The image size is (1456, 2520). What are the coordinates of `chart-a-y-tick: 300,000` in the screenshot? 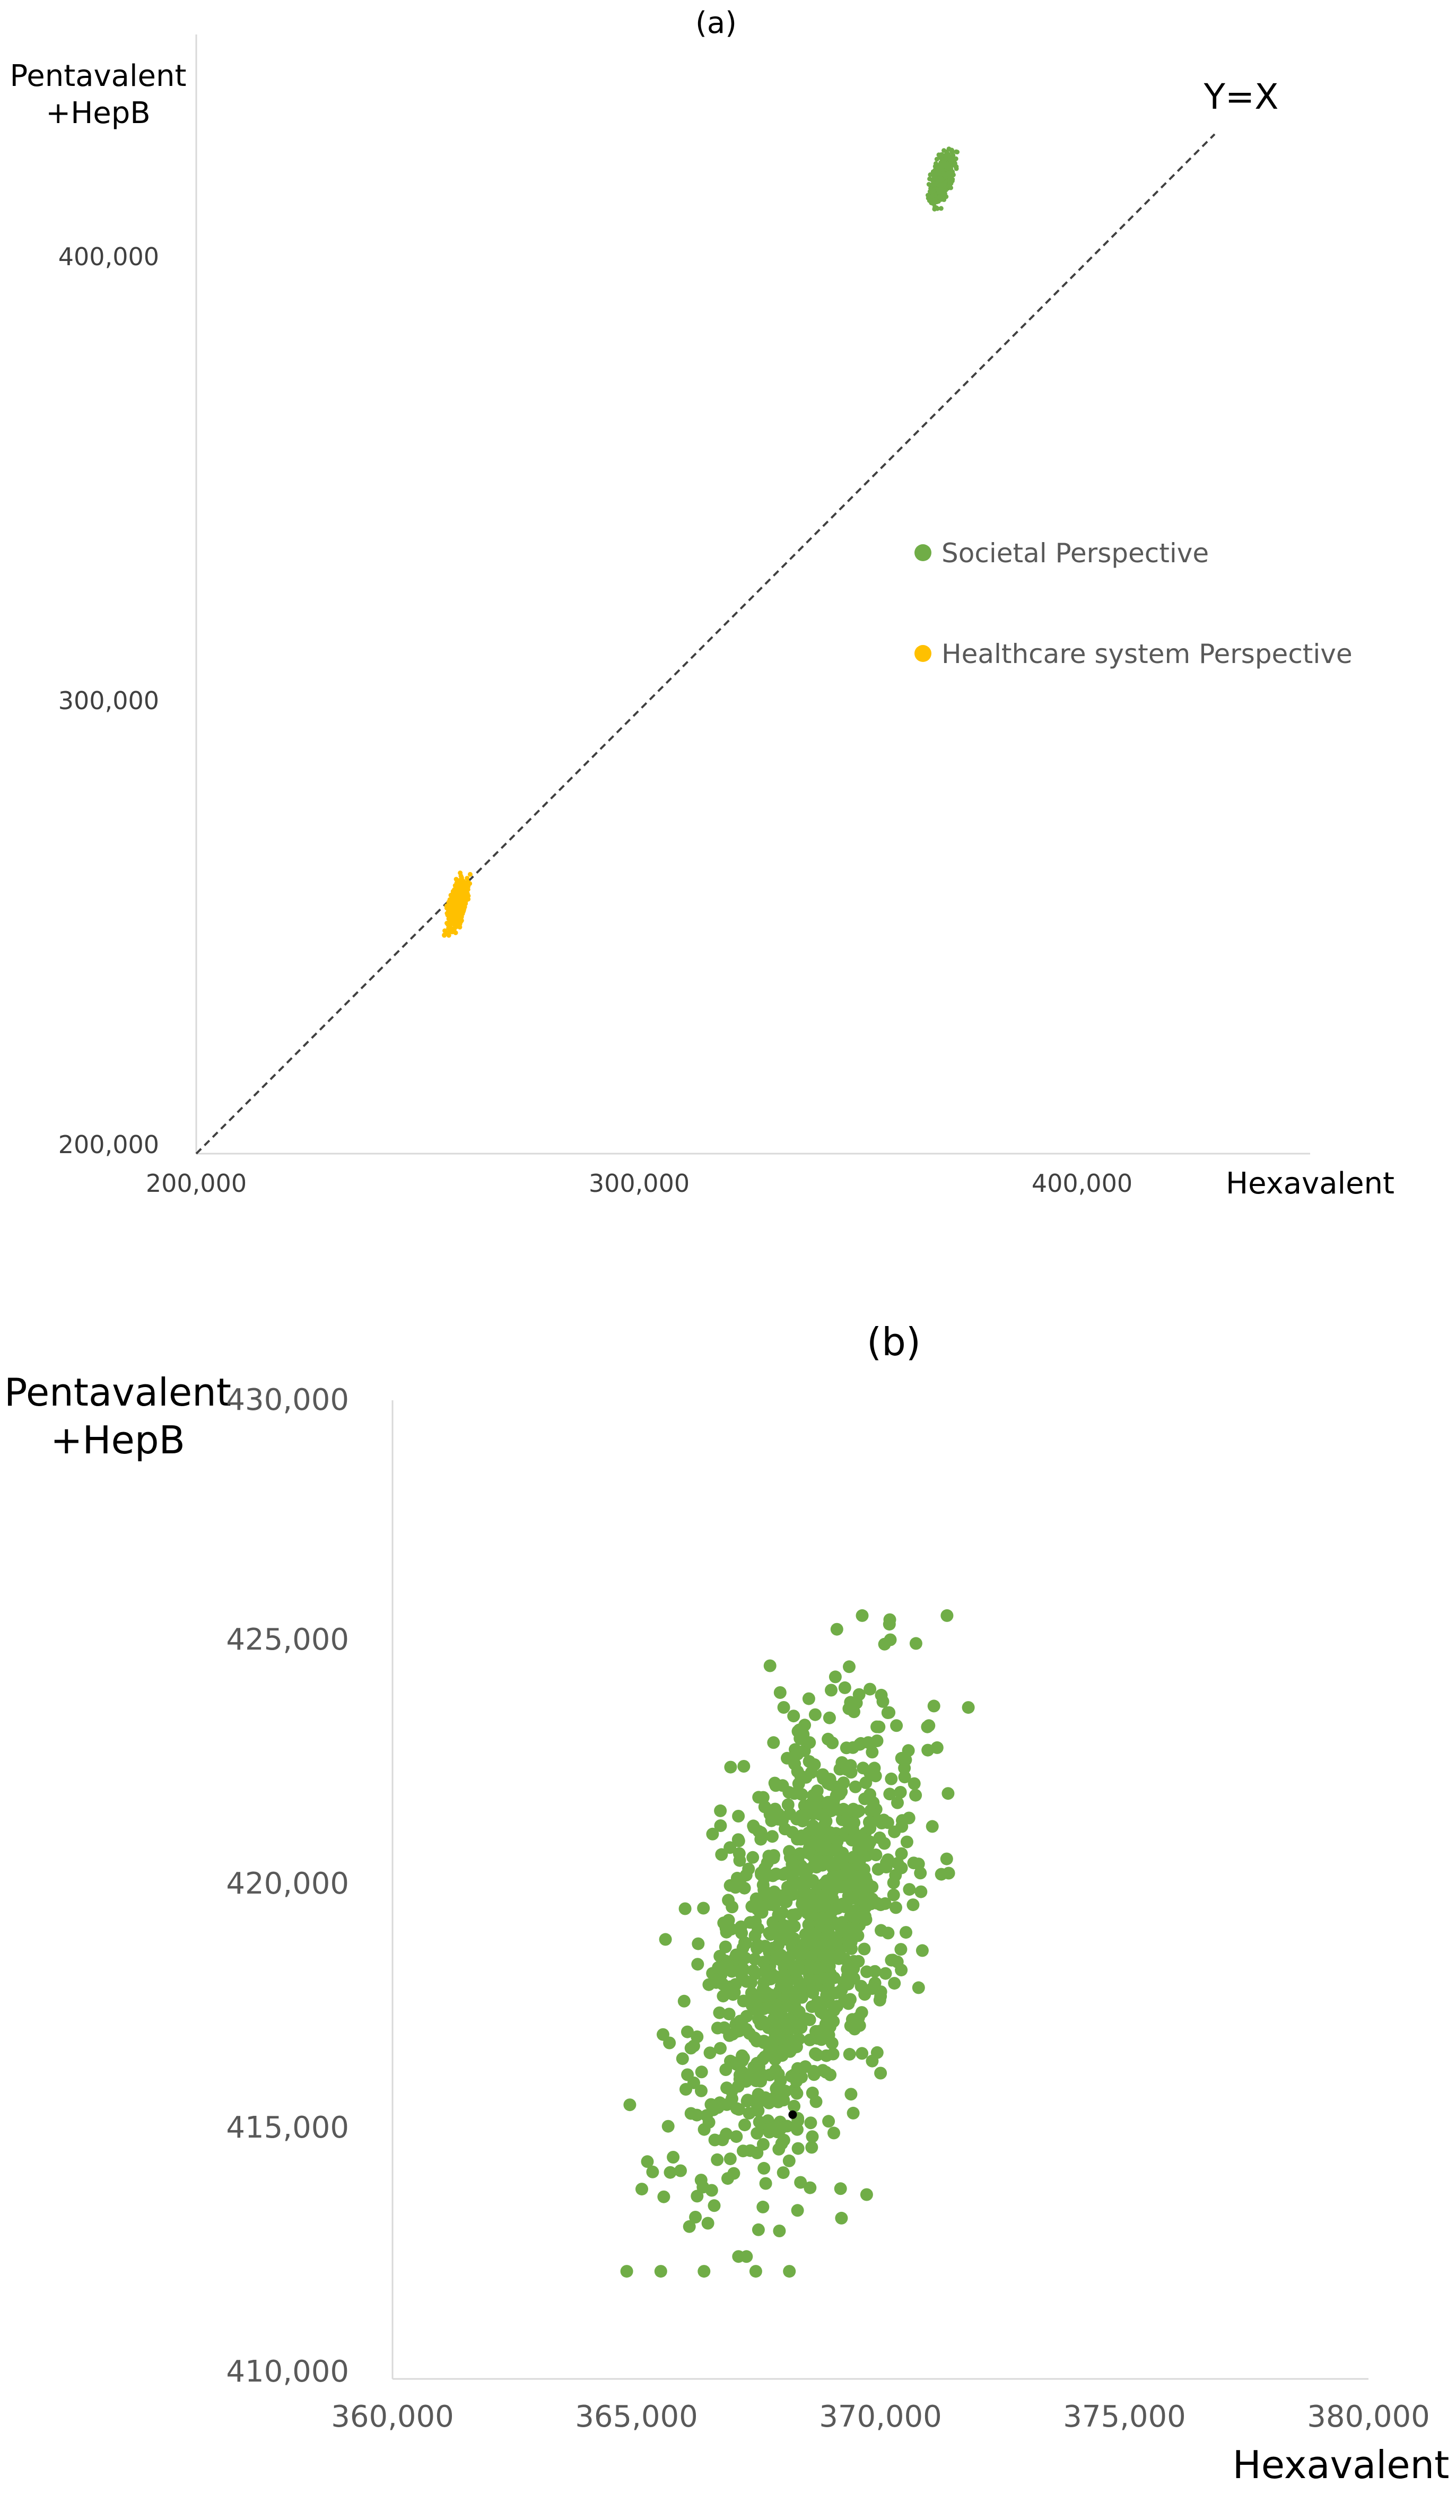 It's located at (108, 700).